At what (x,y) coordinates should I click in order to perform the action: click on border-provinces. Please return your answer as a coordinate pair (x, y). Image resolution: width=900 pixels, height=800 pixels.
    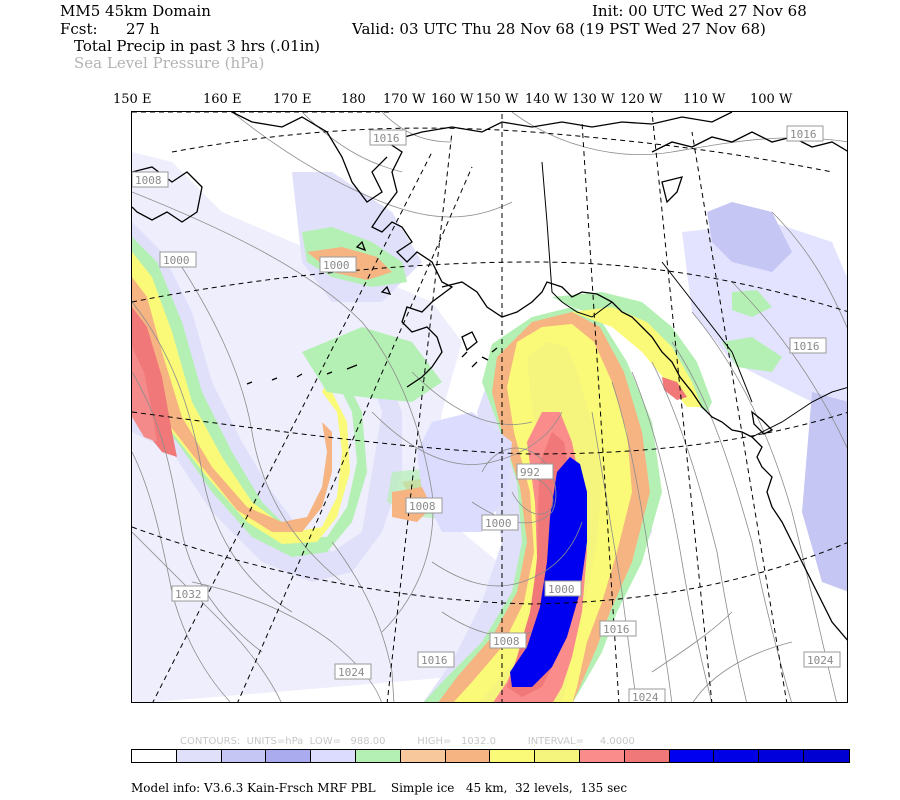
    Looking at the image, I should click on (707, 332).